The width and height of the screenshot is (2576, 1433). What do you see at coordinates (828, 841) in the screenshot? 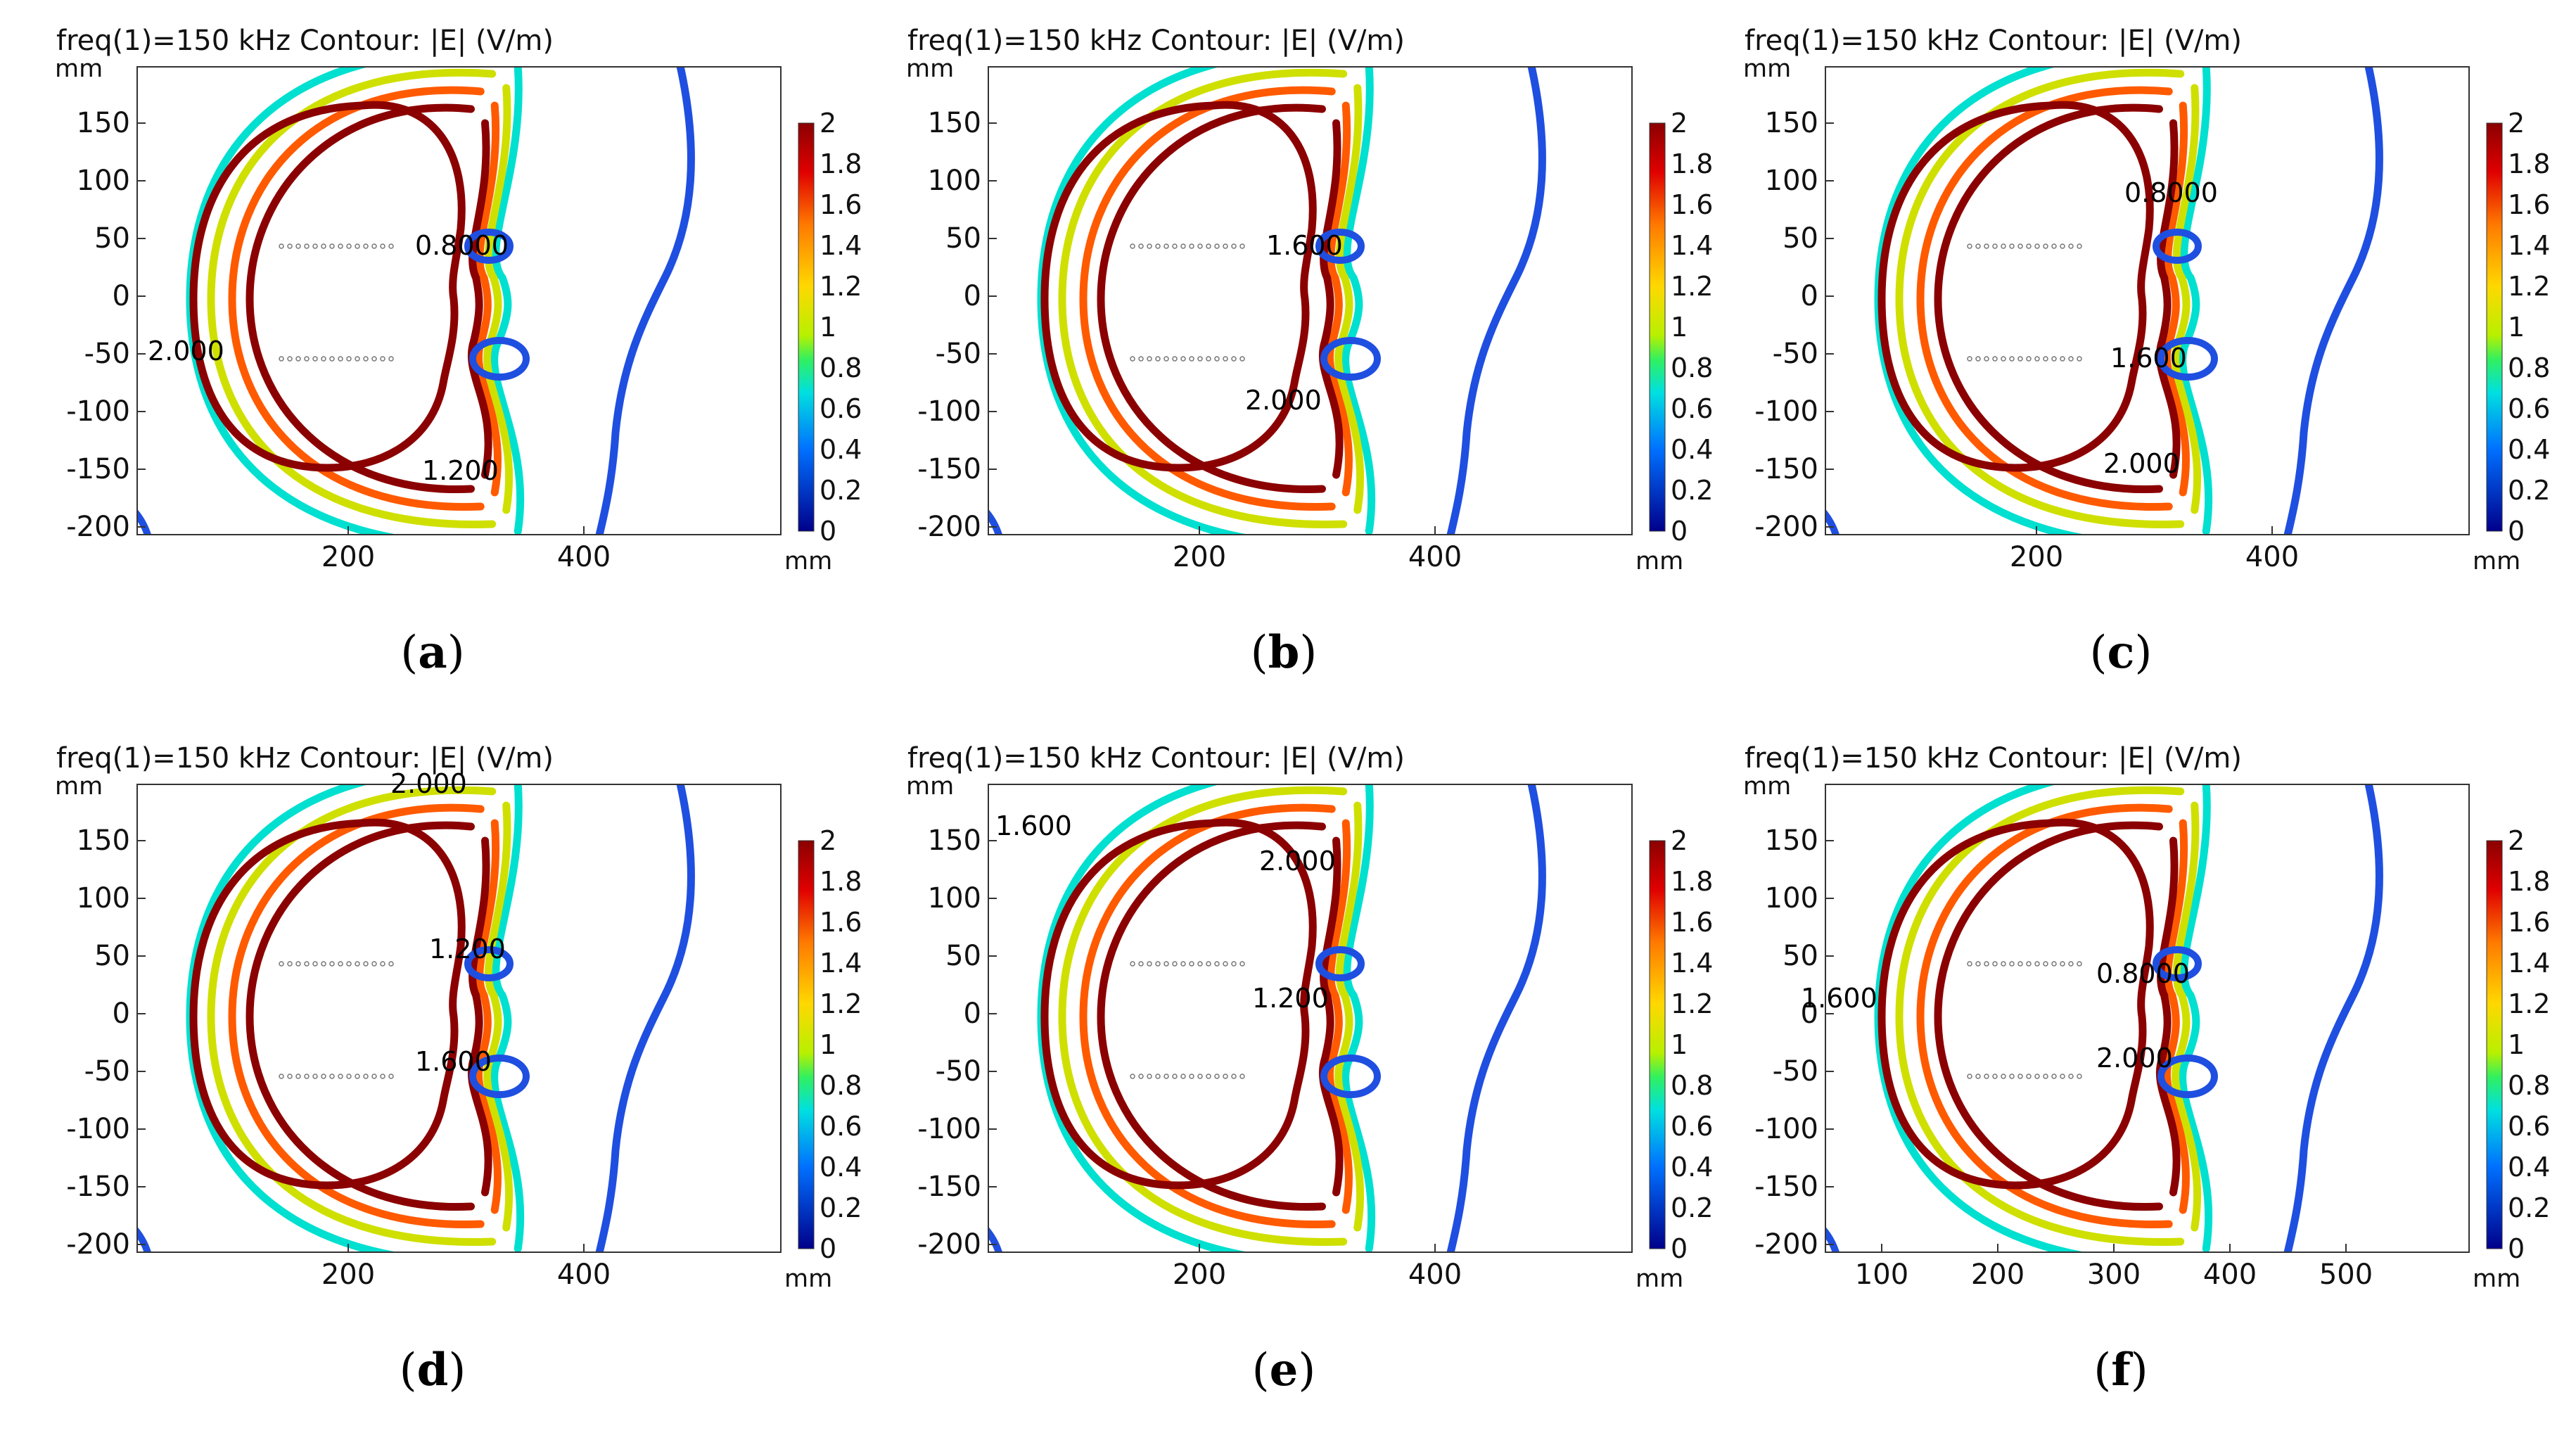
I see `colorbar-tick-label: 2` at bounding box center [828, 841].